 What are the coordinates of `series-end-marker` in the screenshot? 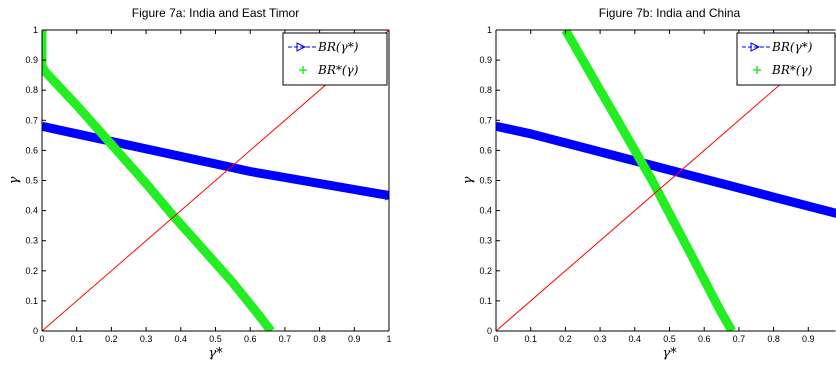 It's located at (387, 195).